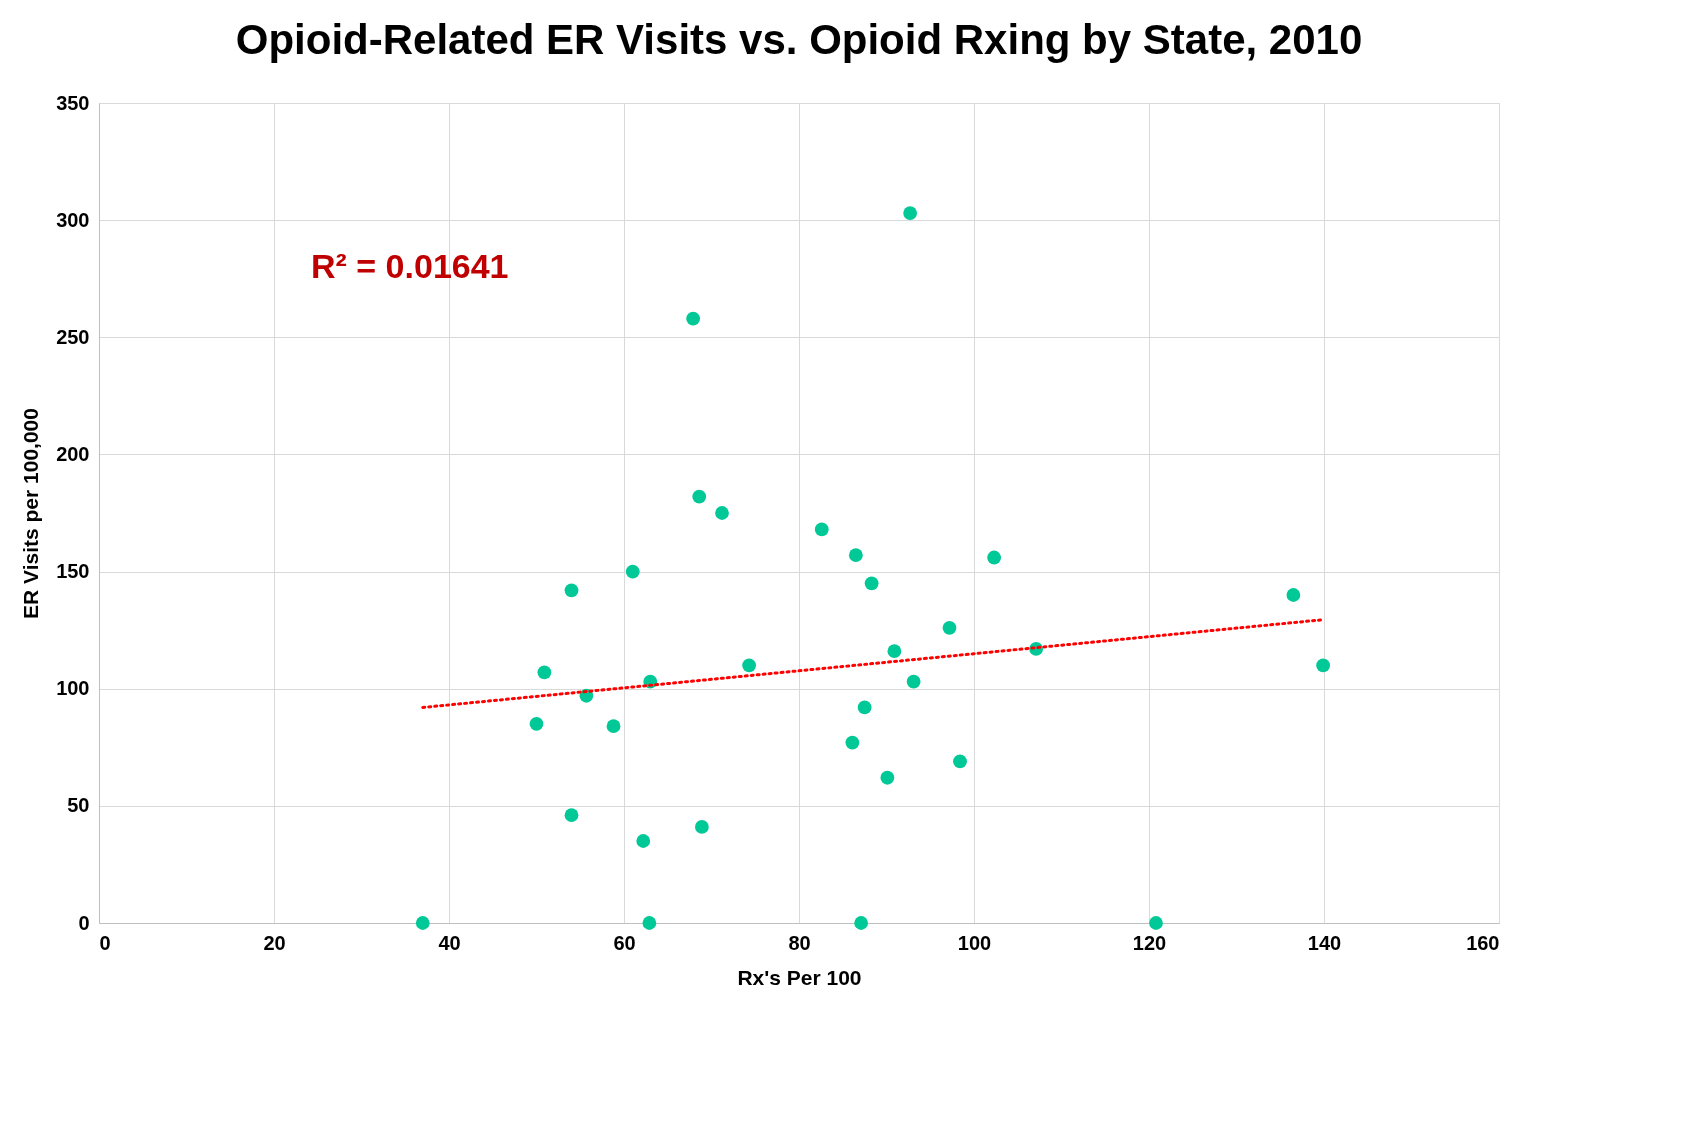 This screenshot has height=1122, width=1704. I want to click on y-tick-label: 200, so click(73, 453).